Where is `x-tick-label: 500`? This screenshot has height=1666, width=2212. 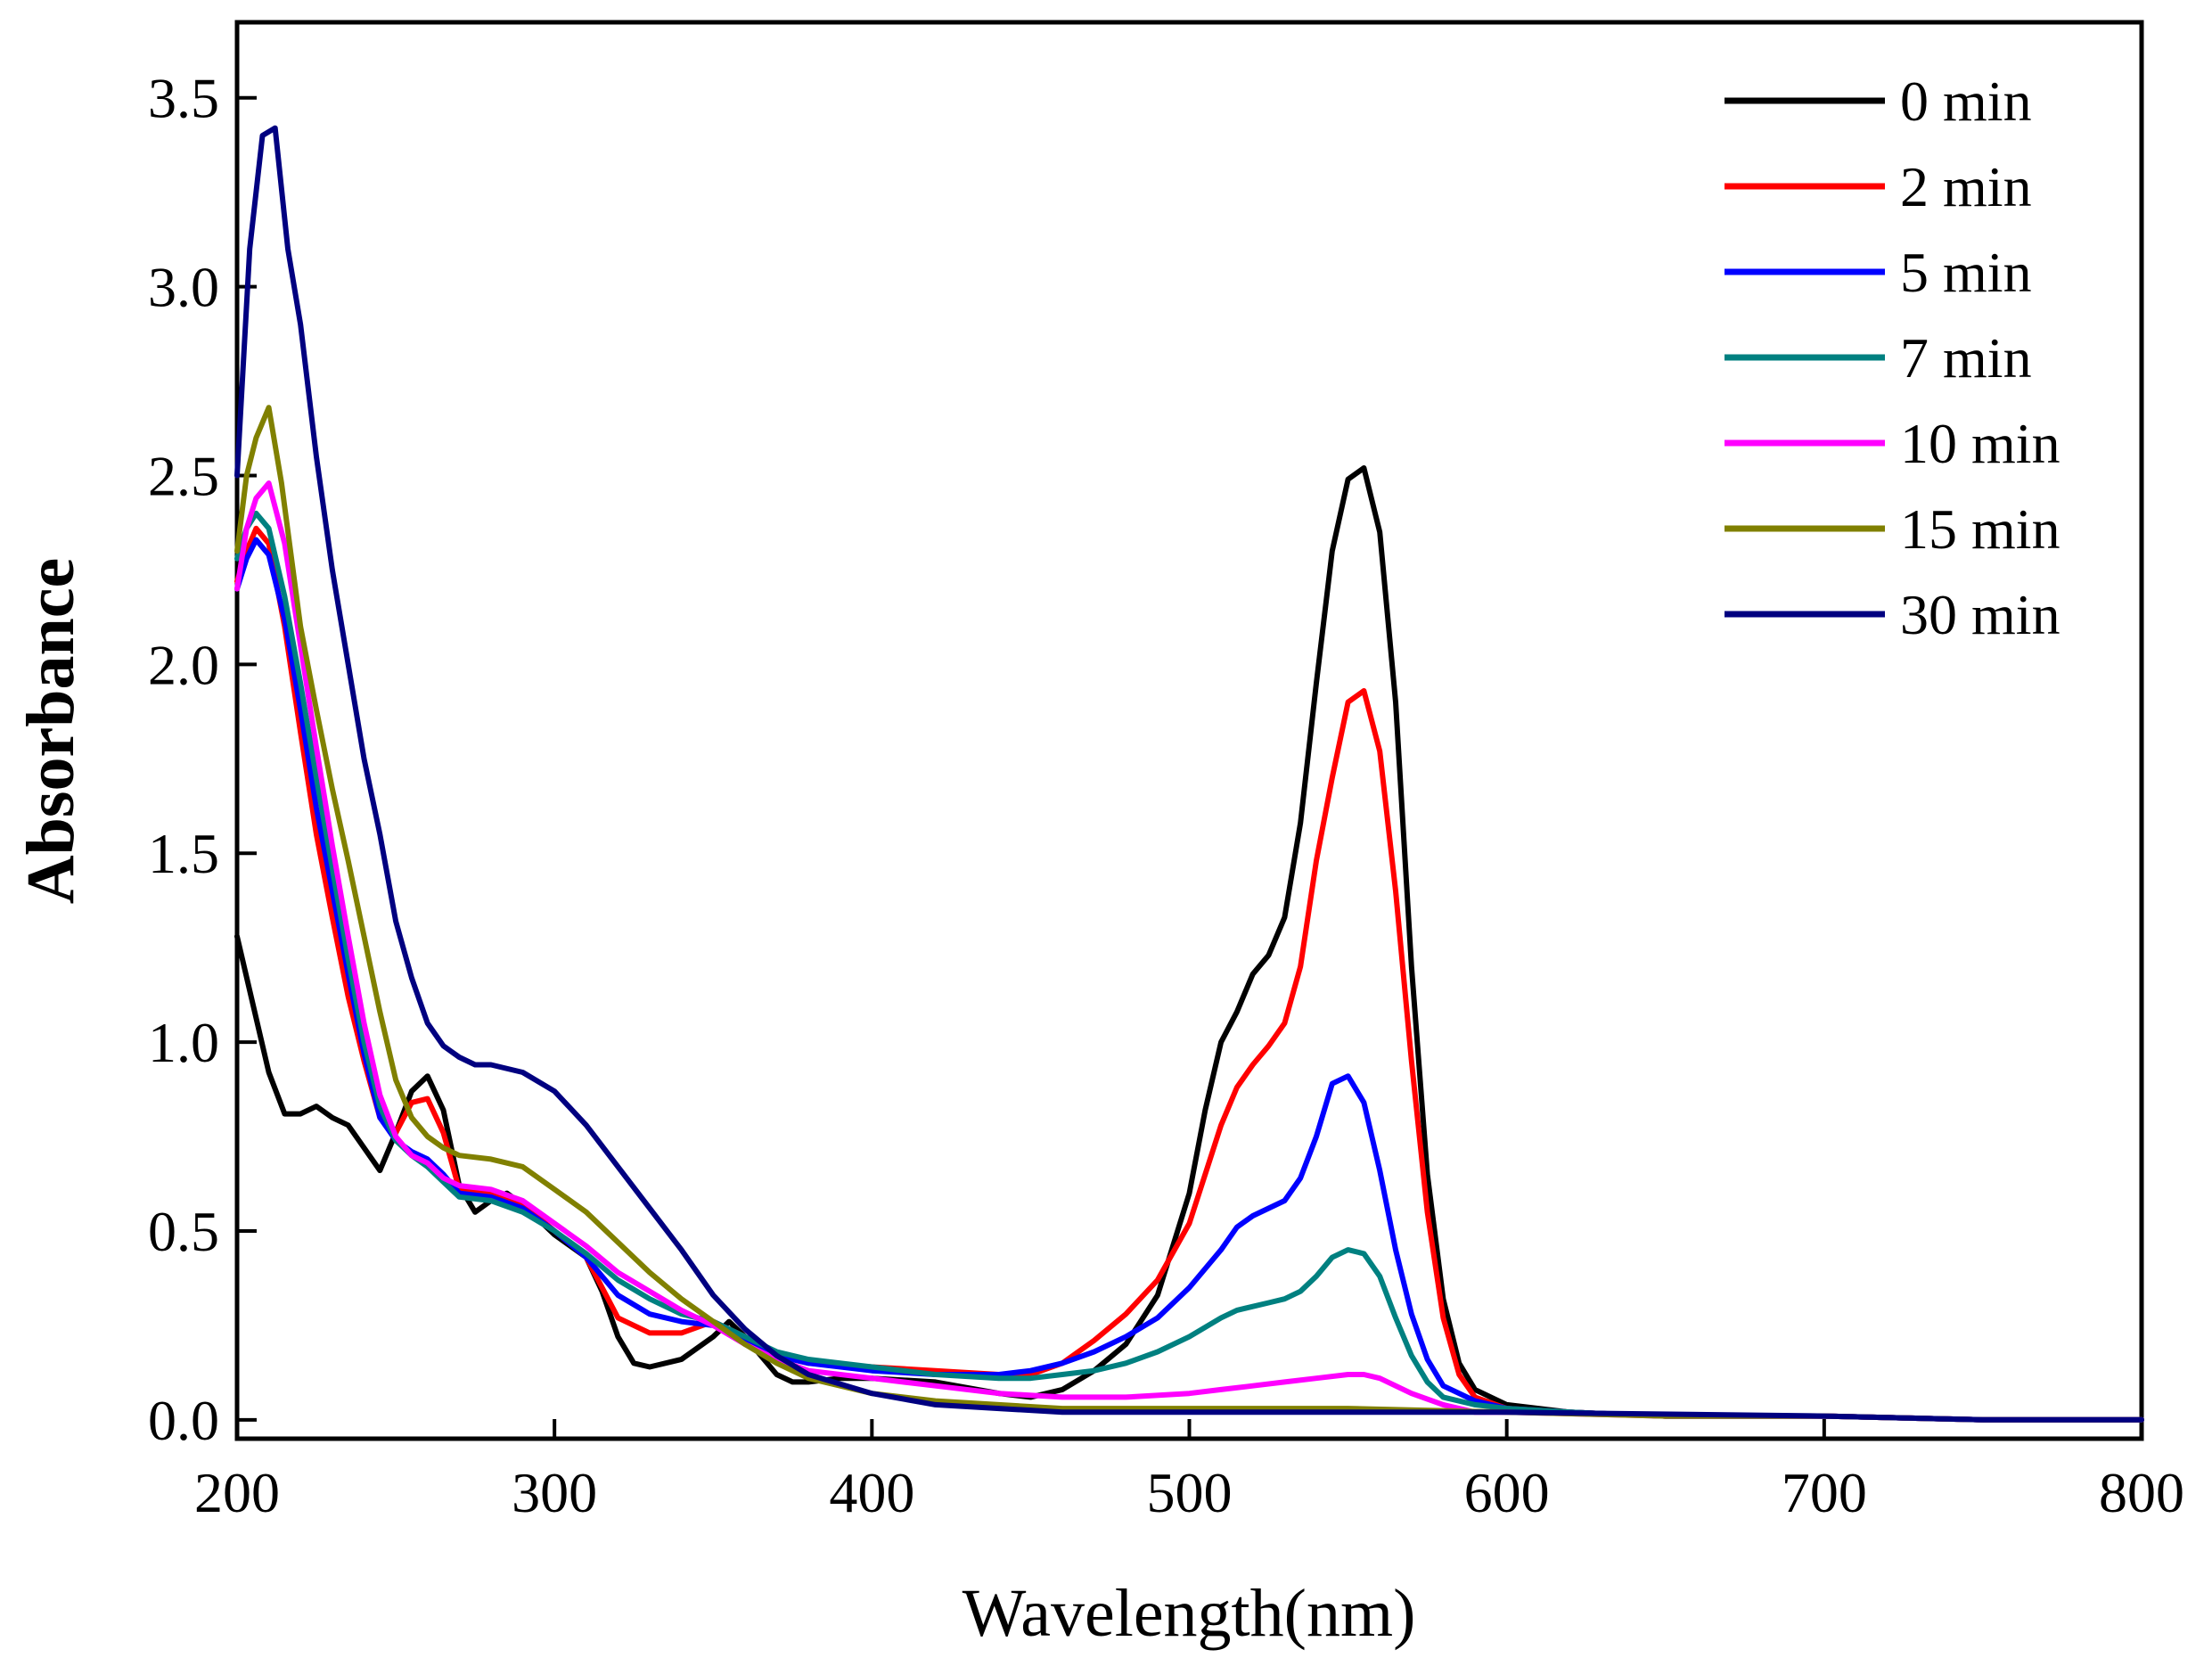
x-tick-label: 500 is located at coordinates (1190, 1492).